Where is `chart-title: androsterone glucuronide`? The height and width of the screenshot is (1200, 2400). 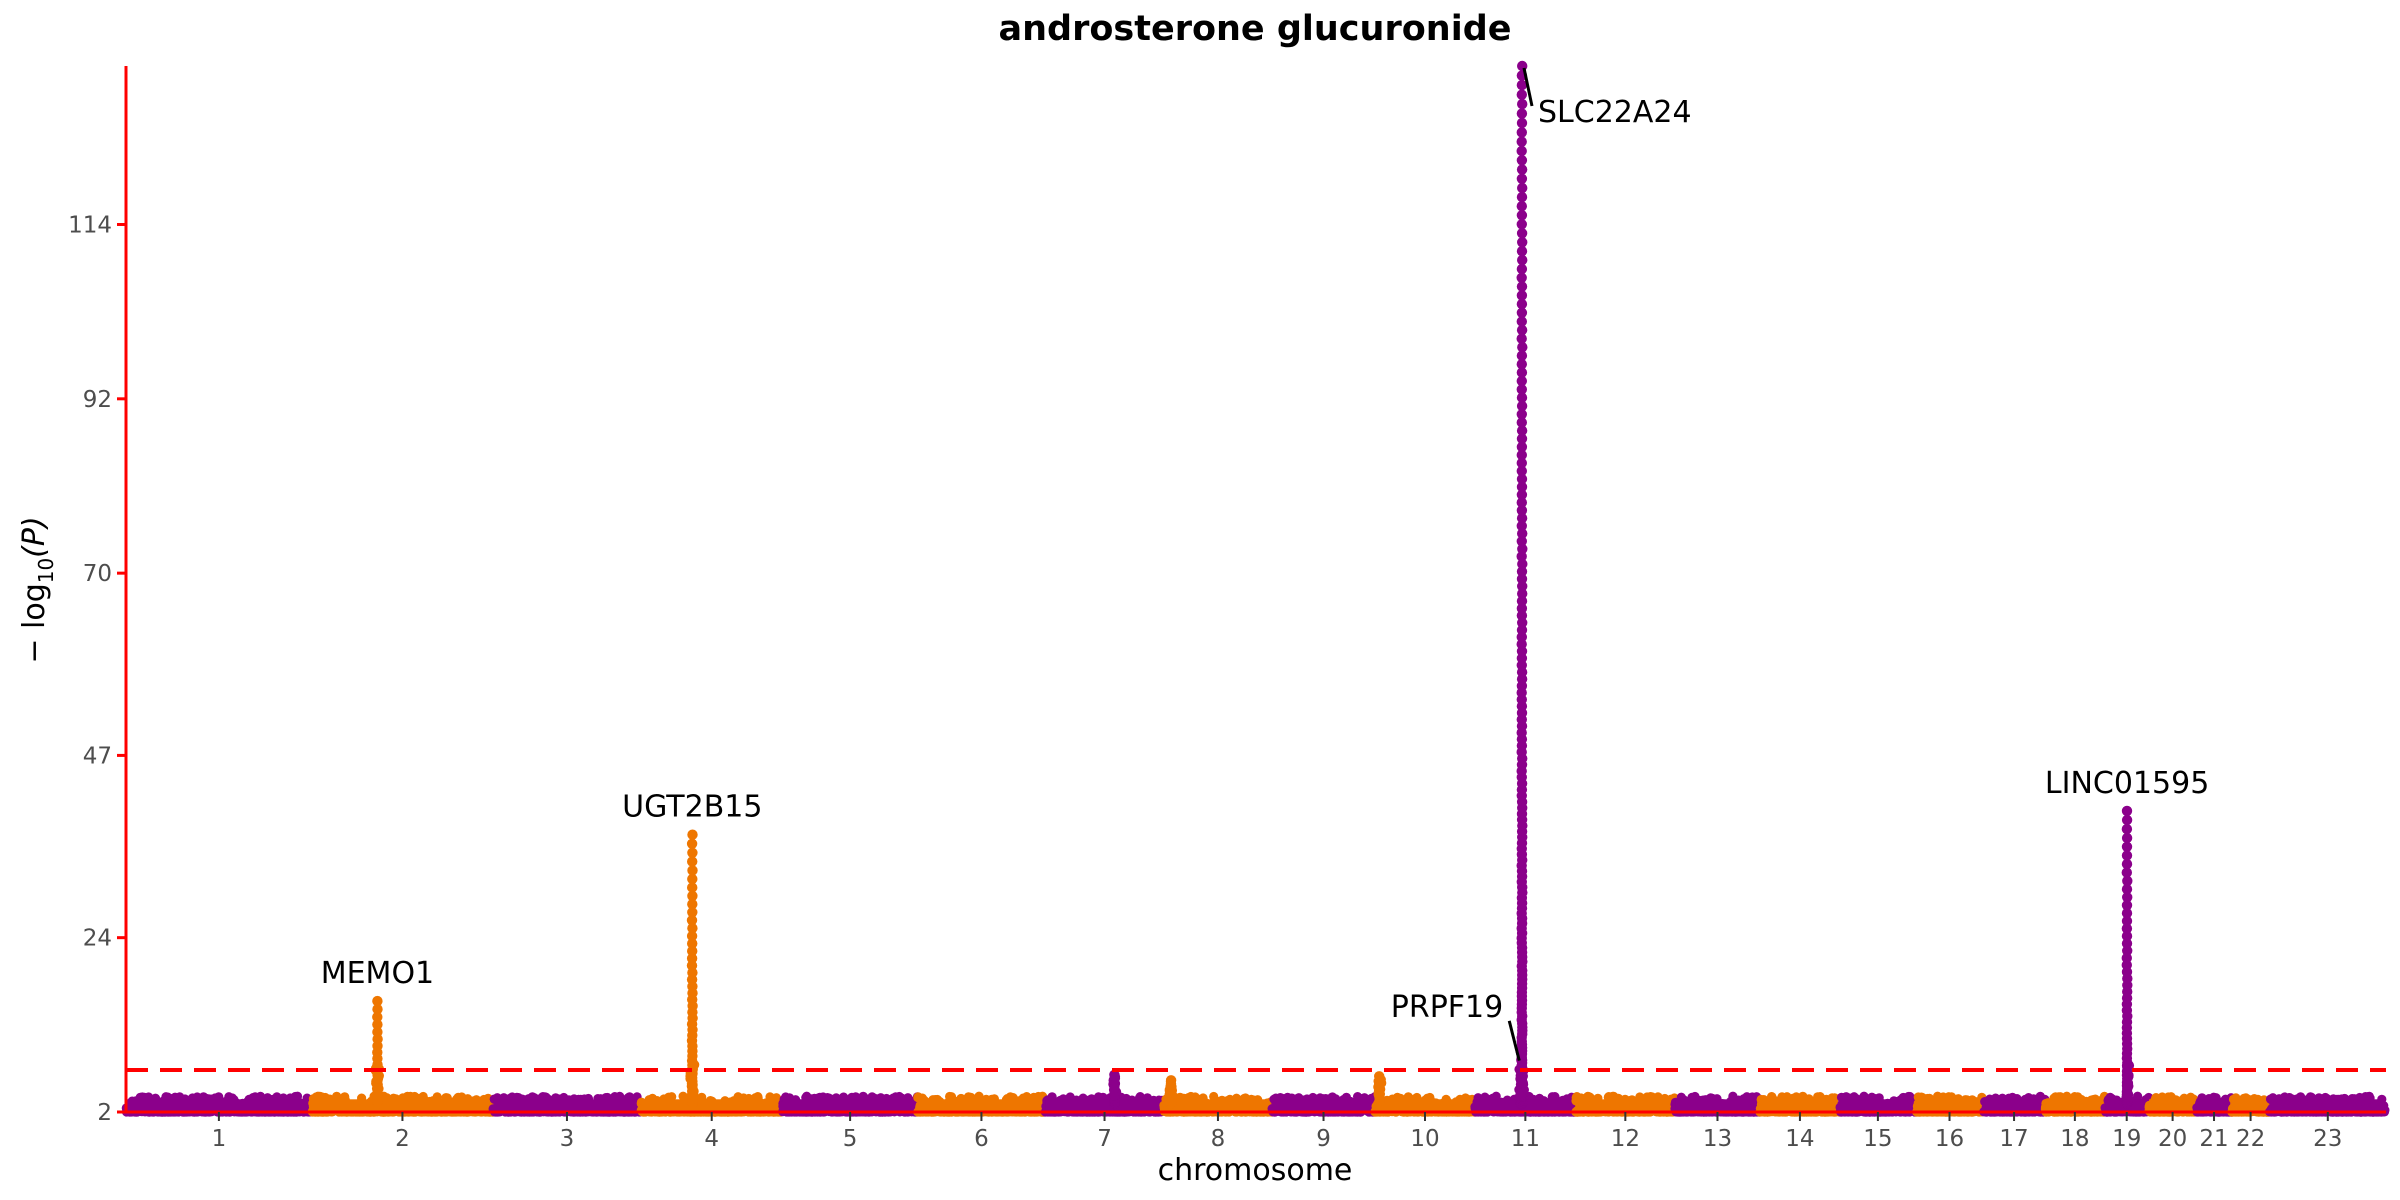
chart-title: androsterone glucuronide is located at coordinates (1255, 29).